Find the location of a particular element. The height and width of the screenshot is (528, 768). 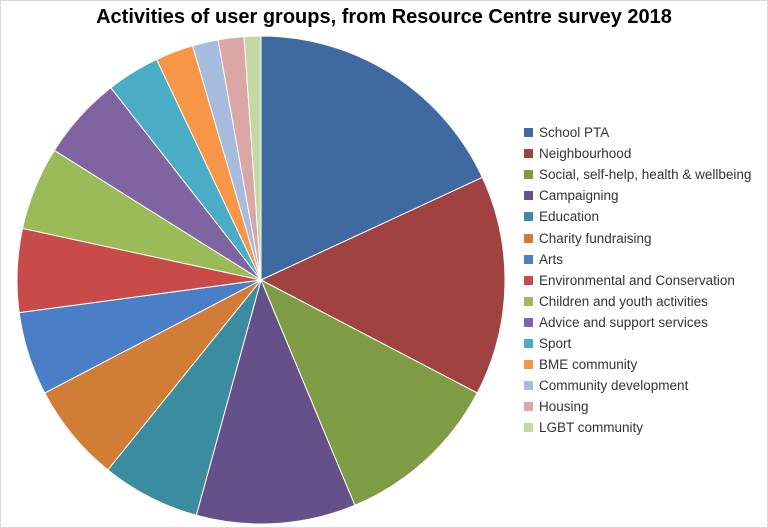

legend-item: Campaigning is located at coordinates (644, 195).